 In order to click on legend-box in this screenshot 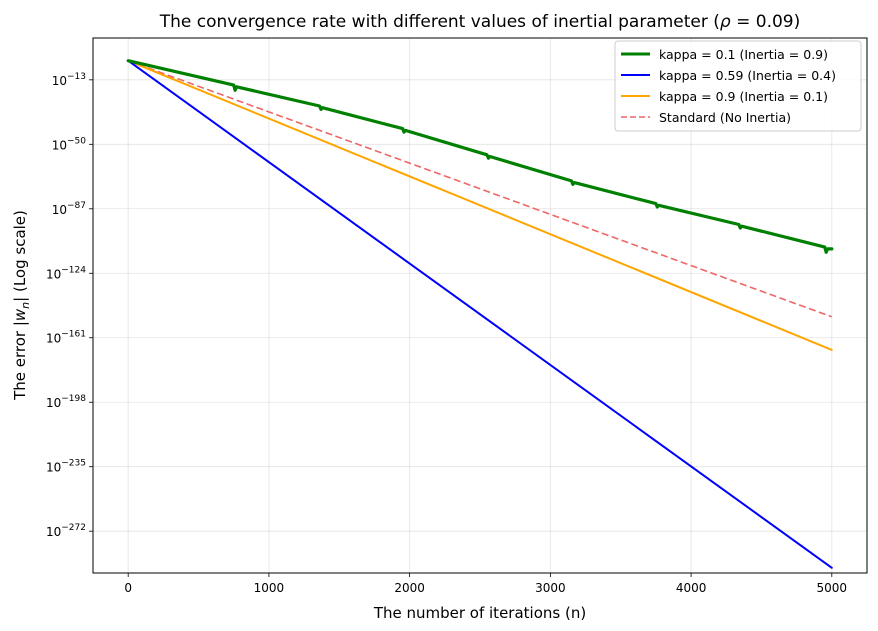, I will do `click(738, 86)`.